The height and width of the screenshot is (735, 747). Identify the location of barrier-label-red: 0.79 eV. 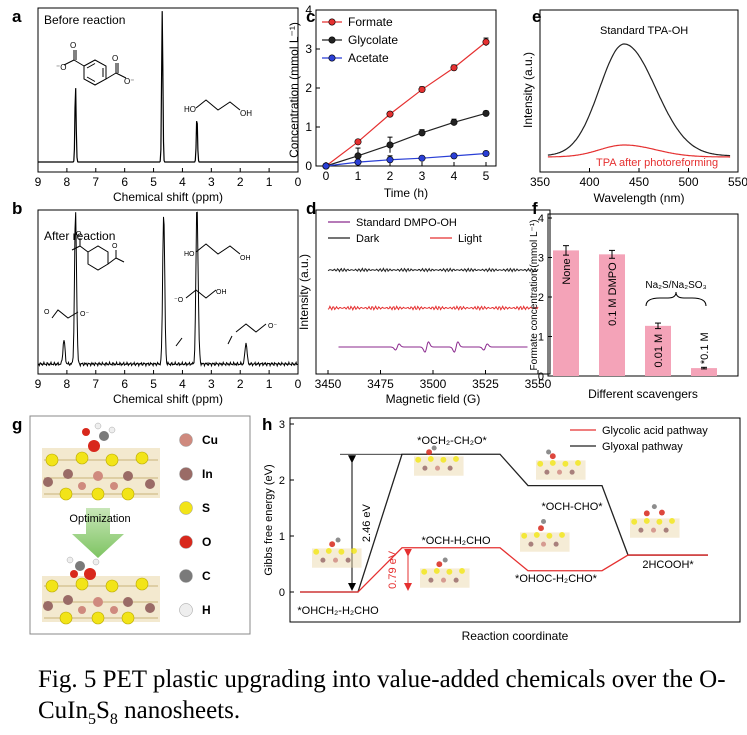
(393, 569).